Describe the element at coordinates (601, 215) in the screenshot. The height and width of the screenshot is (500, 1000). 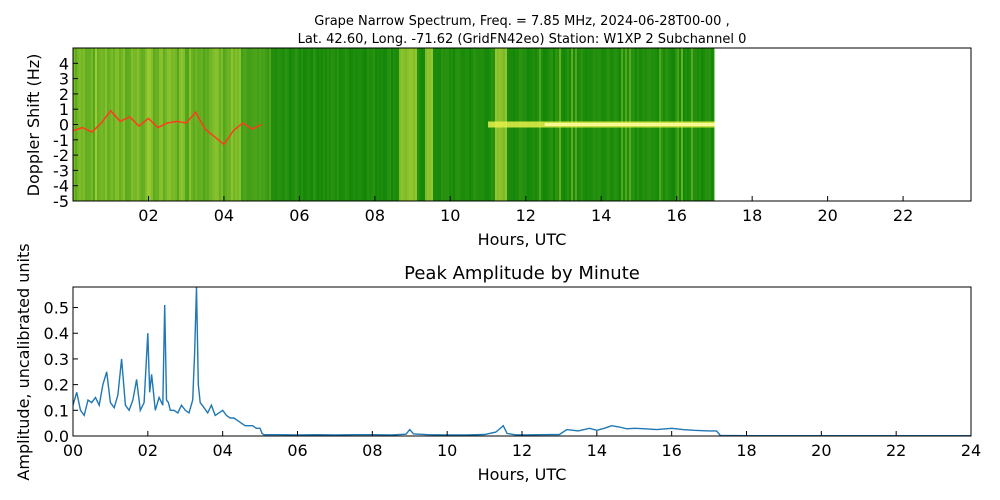
I see `spectrum-x-tick-label: 14` at that location.